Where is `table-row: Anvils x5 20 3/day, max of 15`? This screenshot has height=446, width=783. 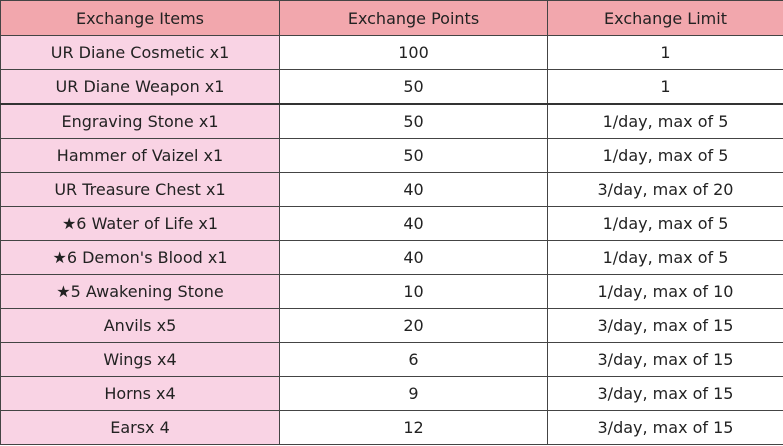
table-row: Anvils x5 20 3/day, max of 15 is located at coordinates (391, 325).